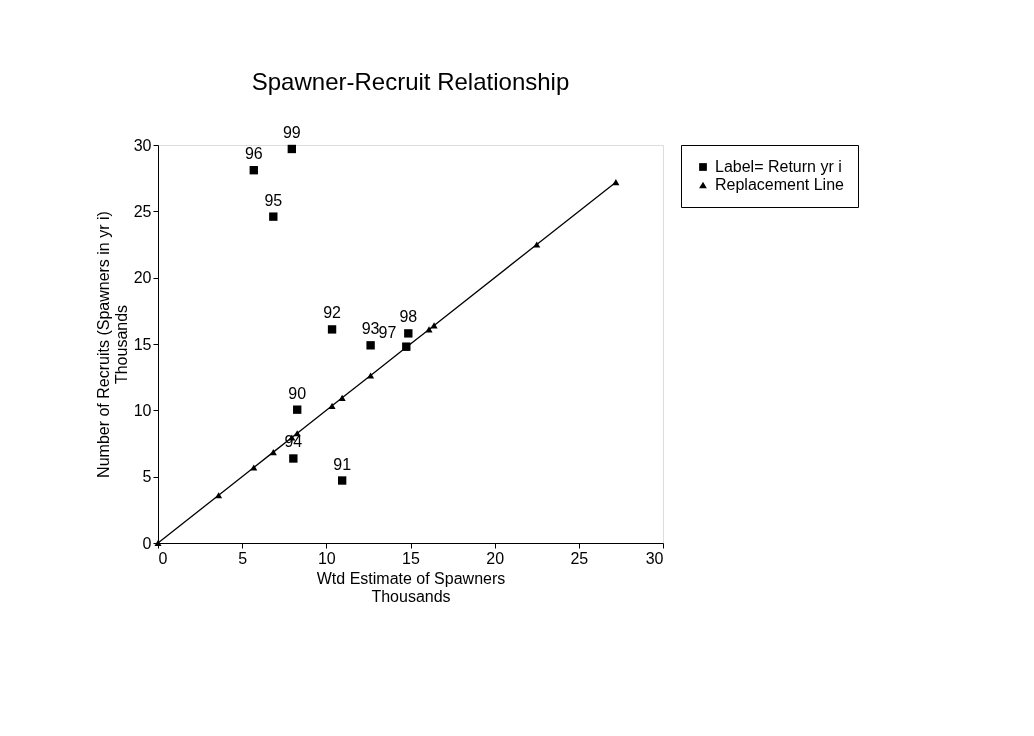 The width and height of the screenshot is (1034, 736). I want to click on x-tick-label: 25, so click(579, 558).